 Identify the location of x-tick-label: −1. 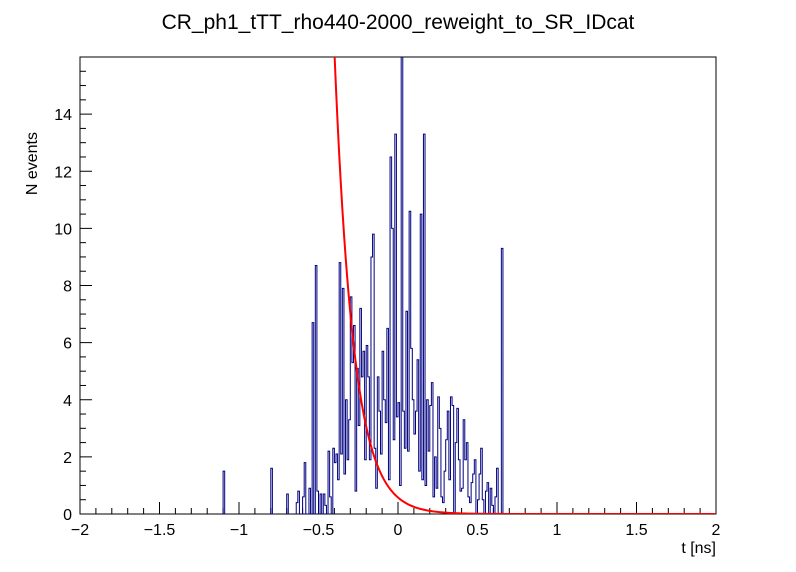
(239, 530).